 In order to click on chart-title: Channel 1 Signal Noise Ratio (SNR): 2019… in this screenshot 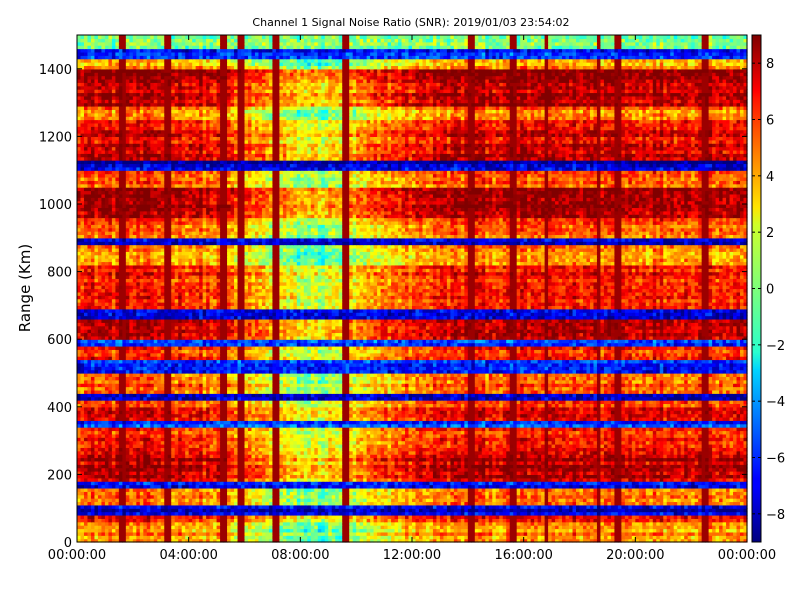, I will do `click(410, 22)`.